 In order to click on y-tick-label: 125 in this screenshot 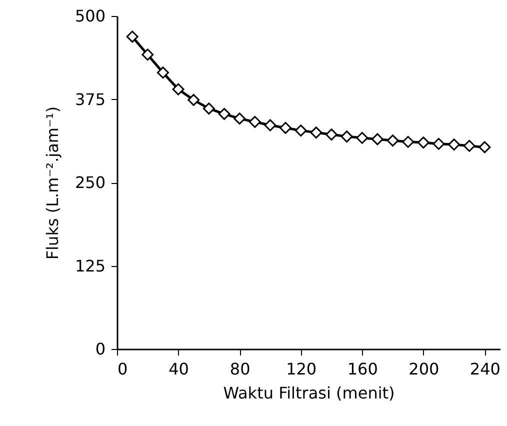, I will do `click(90, 266)`.